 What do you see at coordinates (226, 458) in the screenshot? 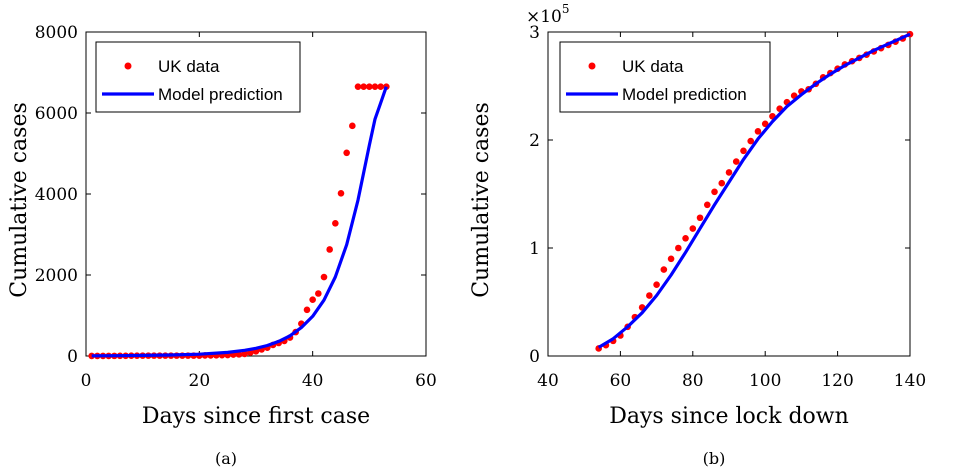
I see `panel-caption: (a)` at bounding box center [226, 458].